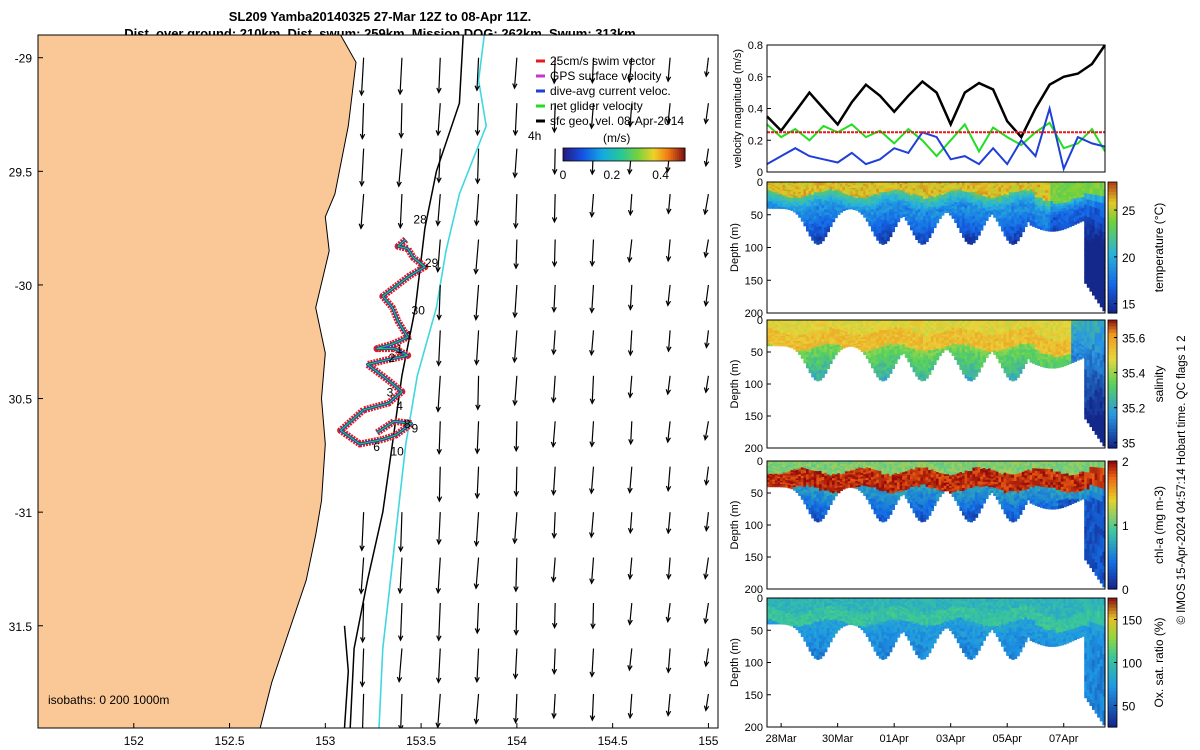 This screenshot has height=750, width=1200. What do you see at coordinates (738, 108) in the screenshot?
I see `velocity-y-label: velocity magnitude (m/s)` at bounding box center [738, 108].